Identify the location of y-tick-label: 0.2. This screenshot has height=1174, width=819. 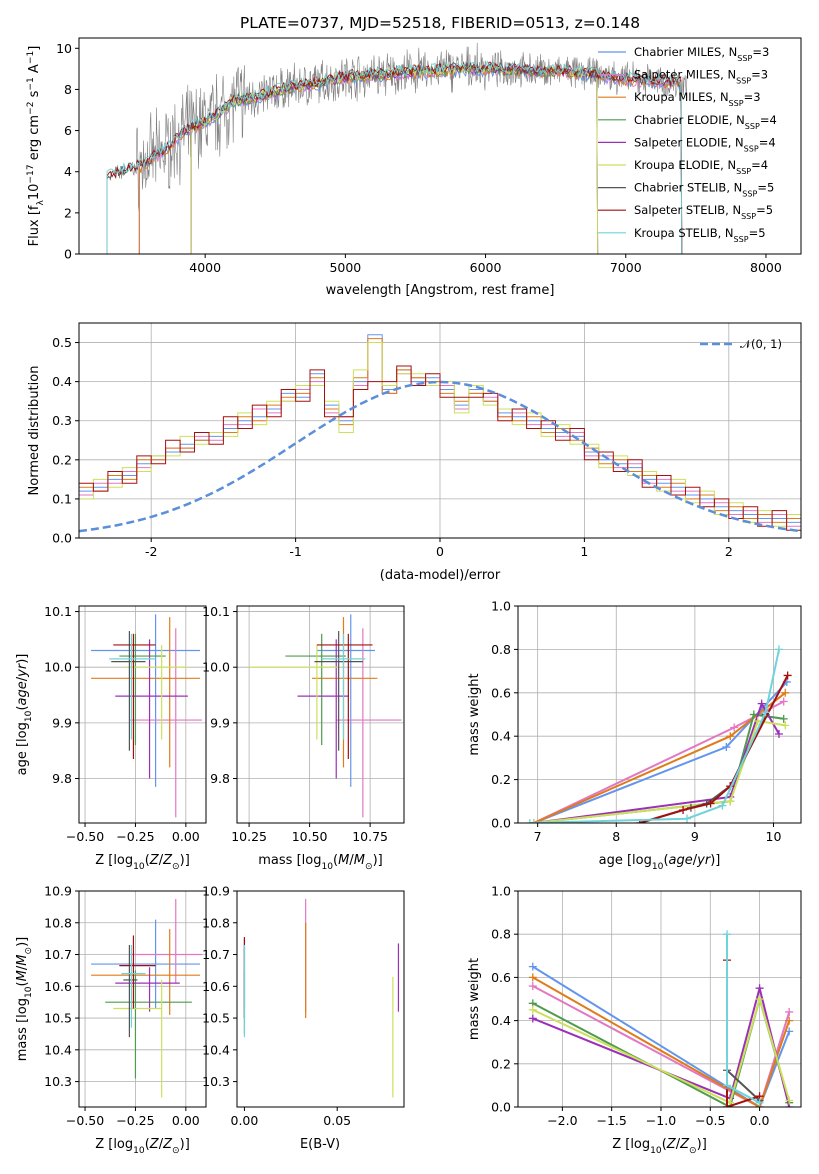
(501, 1063).